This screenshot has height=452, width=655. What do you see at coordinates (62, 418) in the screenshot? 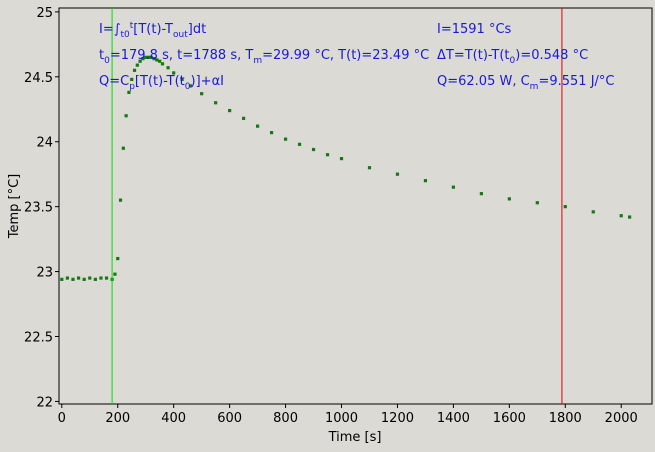
I see `x-tick-label: 0` at bounding box center [62, 418].